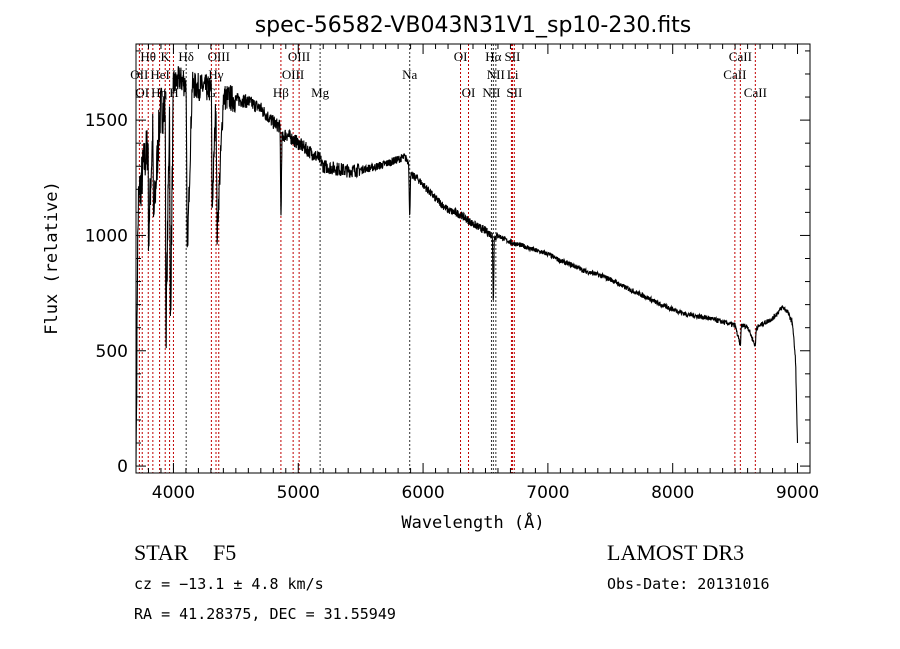 This screenshot has width=900, height=649. Describe the element at coordinates (52, 258) in the screenshot. I see `y-axis-label: Flux (relative)` at that location.